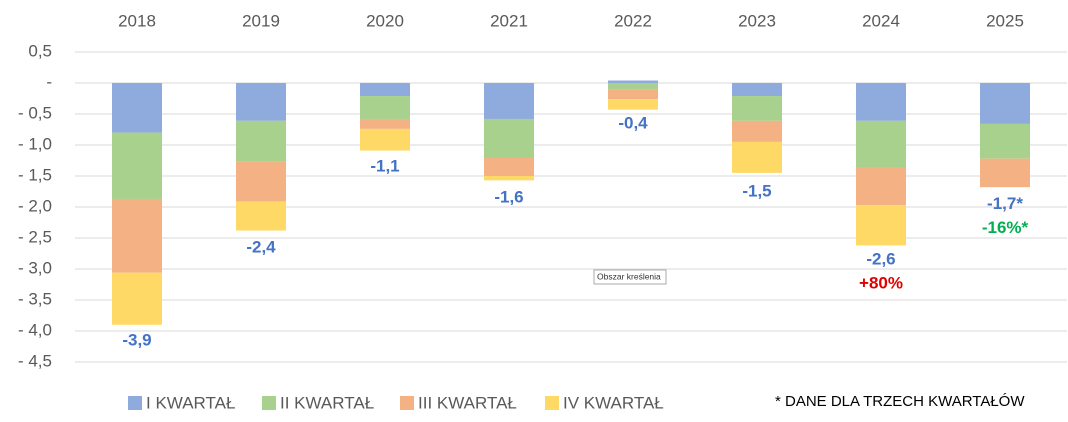 This screenshot has height=422, width=1068. What do you see at coordinates (509, 20) in the screenshot?
I see `x-tick-label: 2021` at bounding box center [509, 20].